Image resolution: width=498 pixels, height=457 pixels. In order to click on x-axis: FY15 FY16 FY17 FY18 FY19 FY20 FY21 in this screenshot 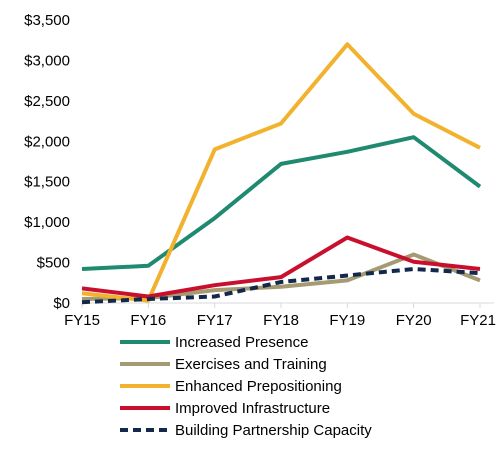, I will do `click(280, 316)`.